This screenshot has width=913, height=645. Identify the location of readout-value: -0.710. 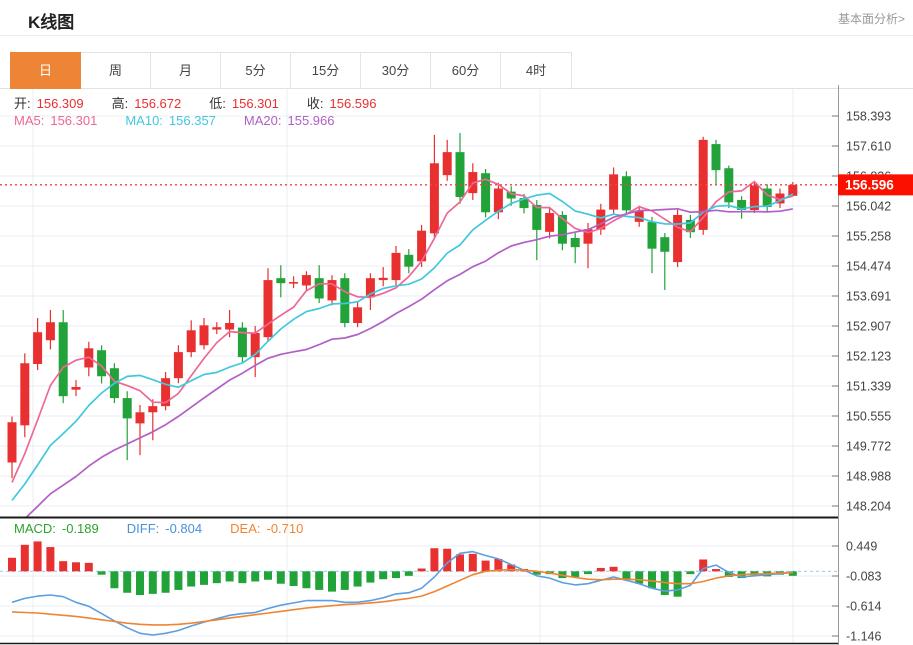
(285, 528).